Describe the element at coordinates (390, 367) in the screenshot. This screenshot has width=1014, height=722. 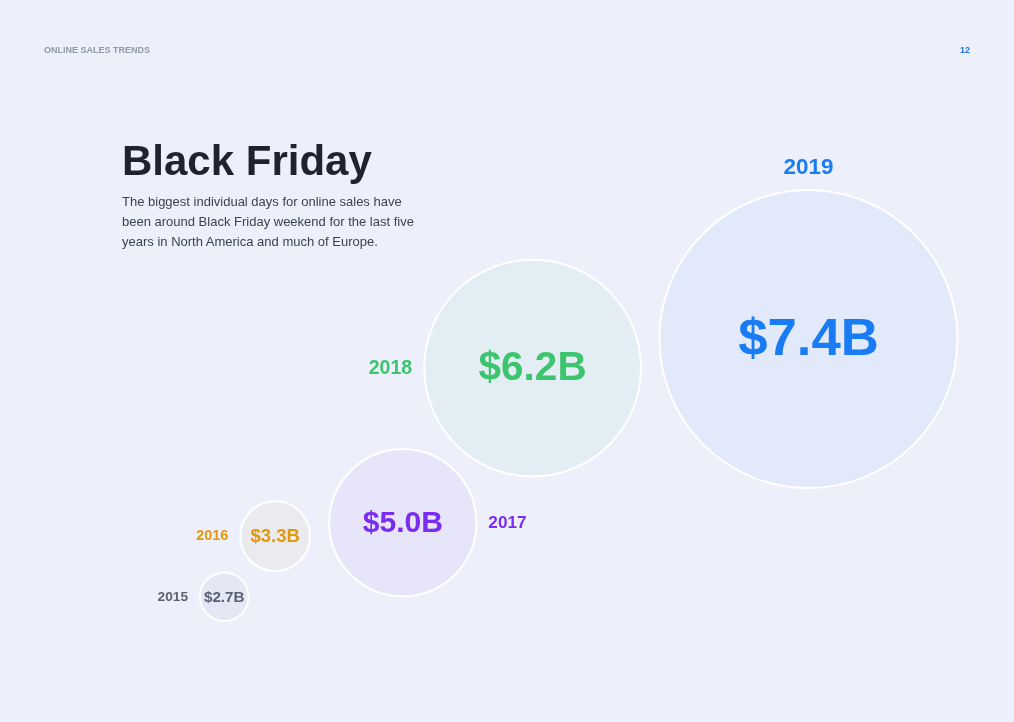
I see `category-label: 2018` at that location.